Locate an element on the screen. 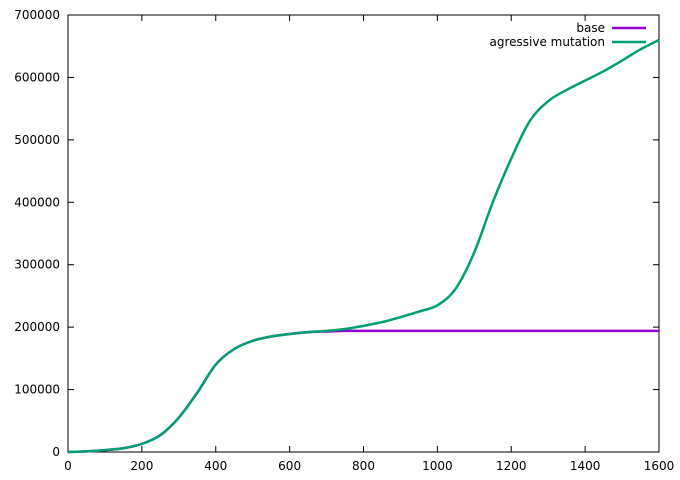  y-tick-label: 200000 is located at coordinates (37, 327).